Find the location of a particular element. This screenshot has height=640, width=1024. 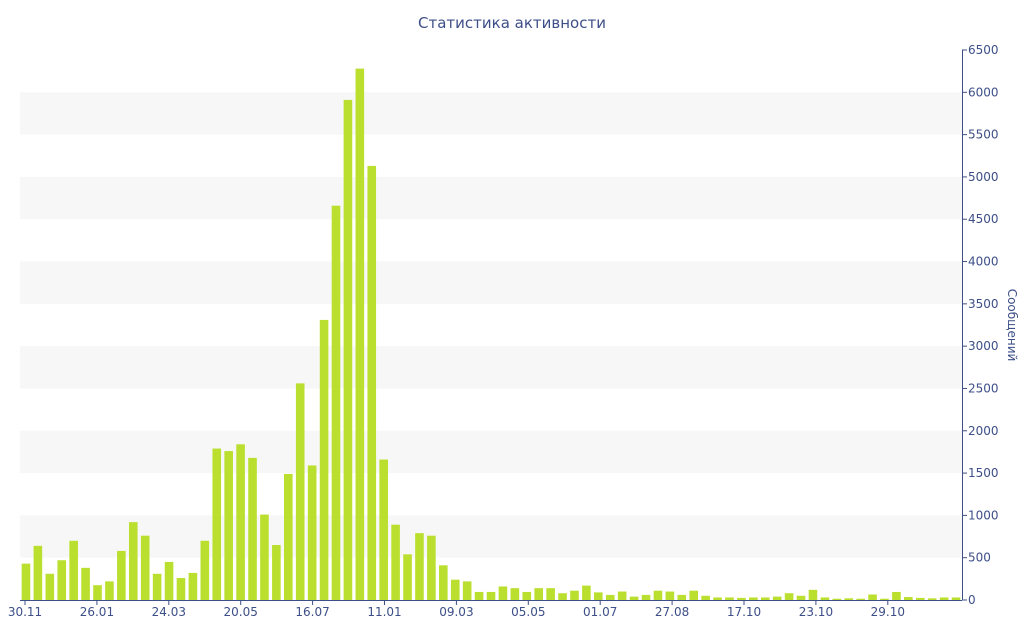

x-tick-label: 26.01 is located at coordinates (97, 612).